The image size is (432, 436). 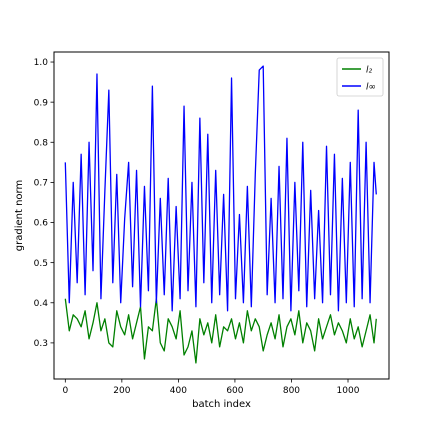 I want to click on legend: l₂ l∞, so click(x=360, y=77).